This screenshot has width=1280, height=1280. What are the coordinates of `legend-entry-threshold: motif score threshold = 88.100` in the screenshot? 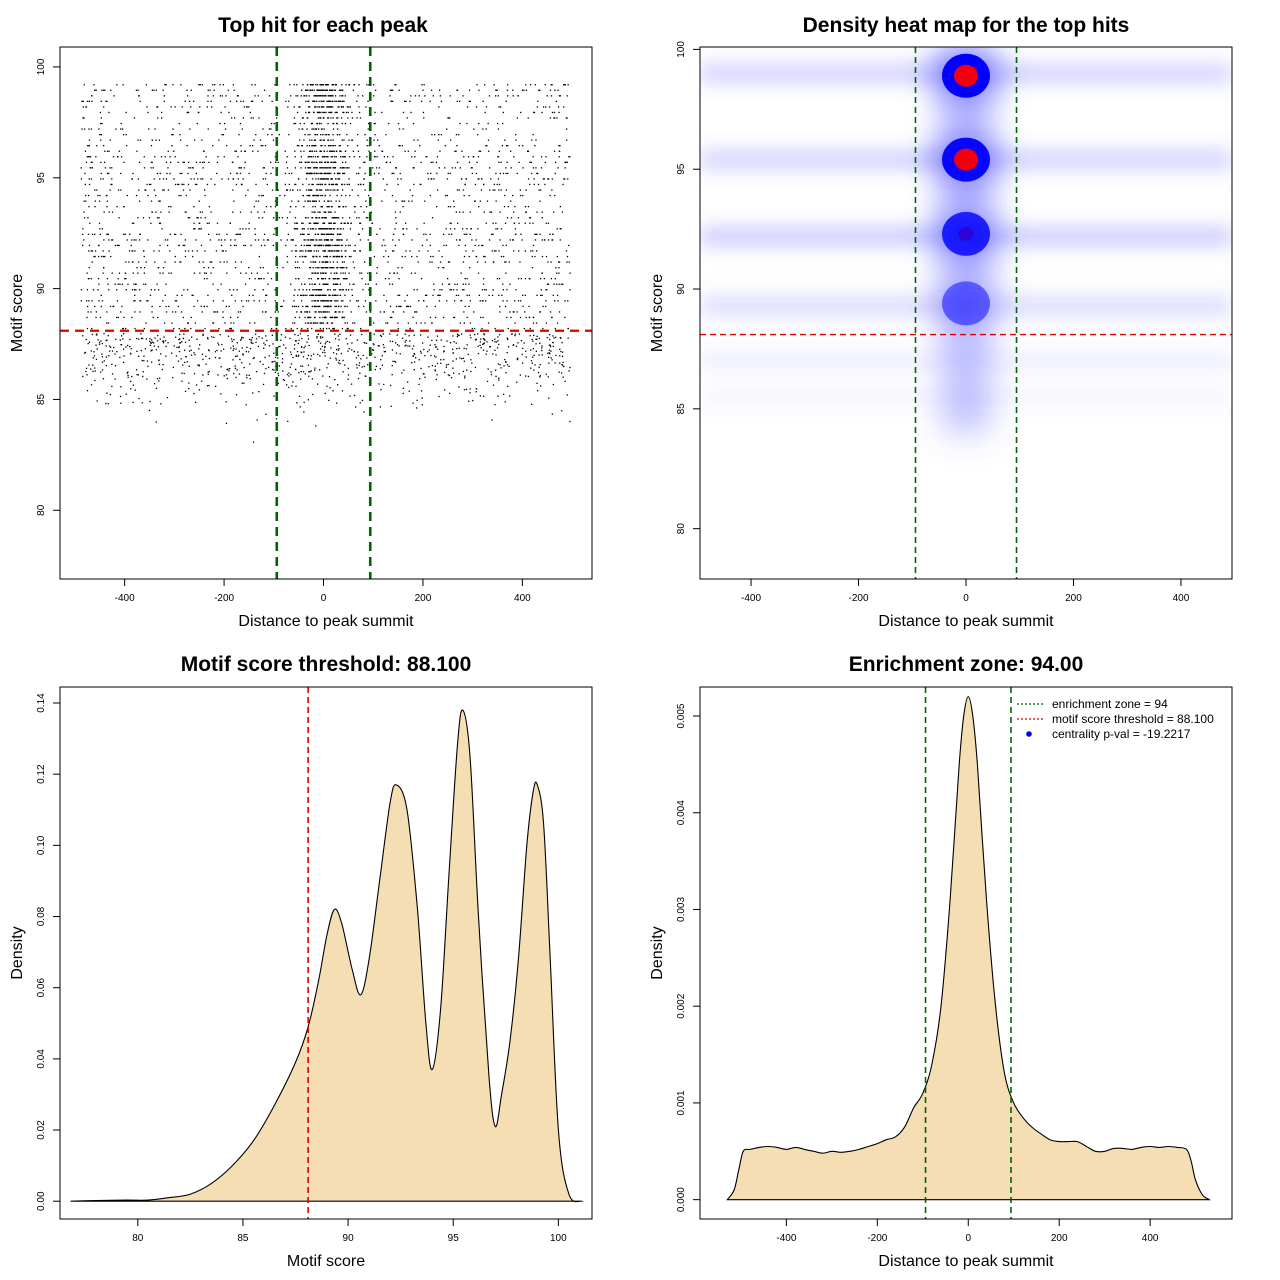 It's located at (1133, 719).